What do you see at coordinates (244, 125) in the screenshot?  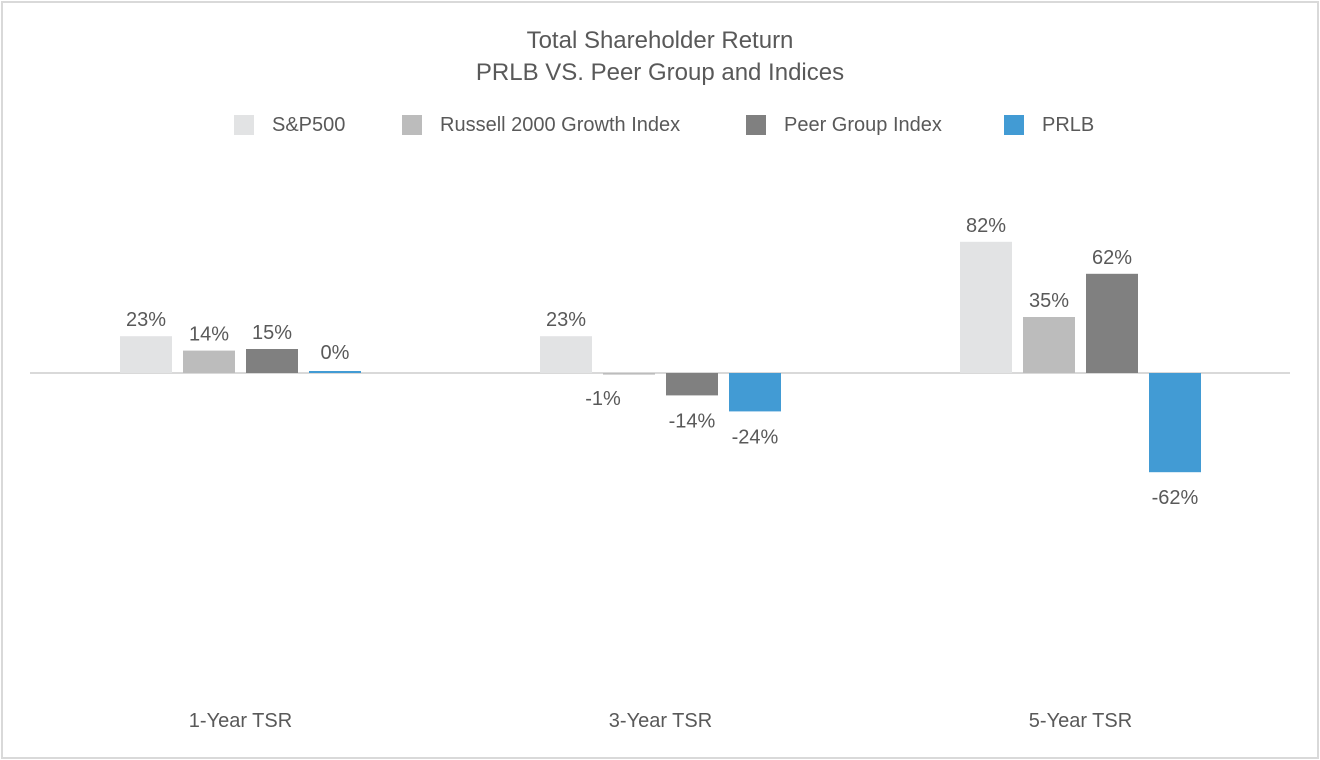 I see `legend-swatch-sp500` at bounding box center [244, 125].